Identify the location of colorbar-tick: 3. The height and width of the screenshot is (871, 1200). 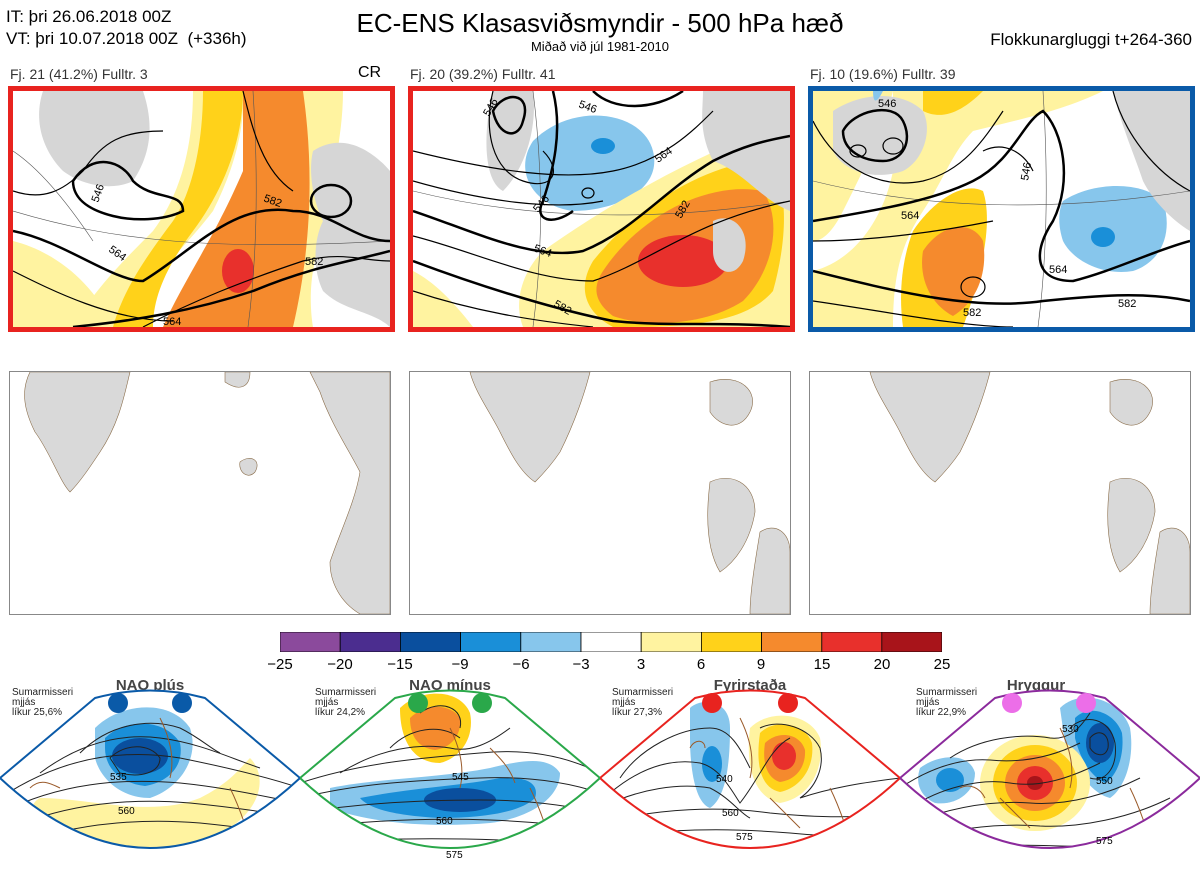
(641, 664).